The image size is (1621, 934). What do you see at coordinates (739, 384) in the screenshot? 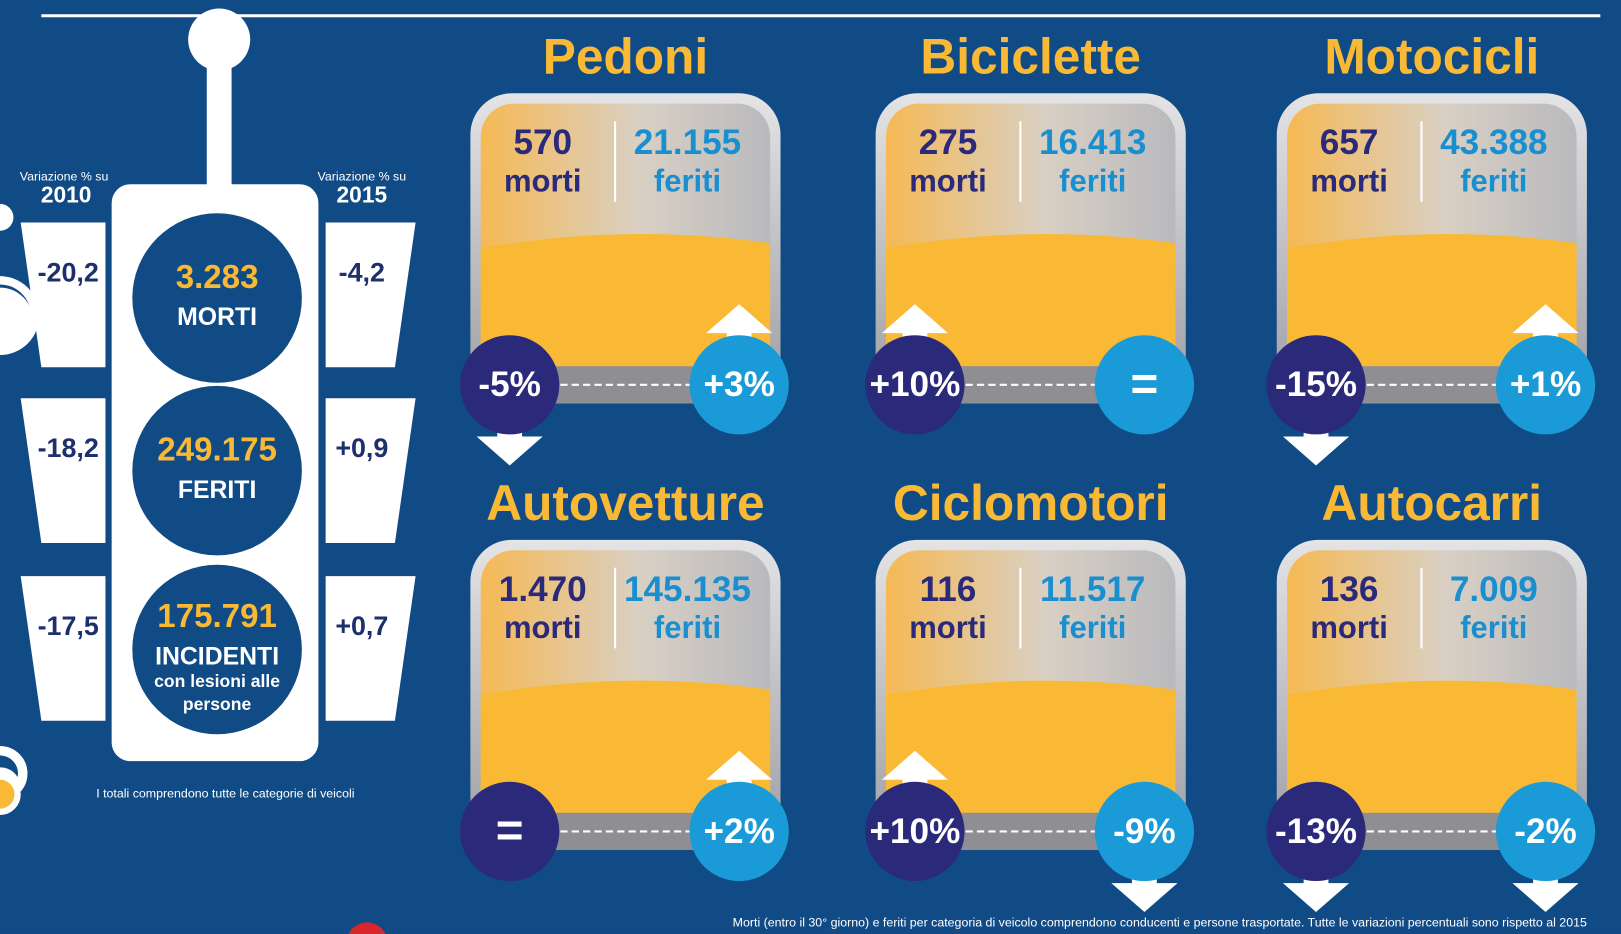
I see `change-value: +3%` at bounding box center [739, 384].